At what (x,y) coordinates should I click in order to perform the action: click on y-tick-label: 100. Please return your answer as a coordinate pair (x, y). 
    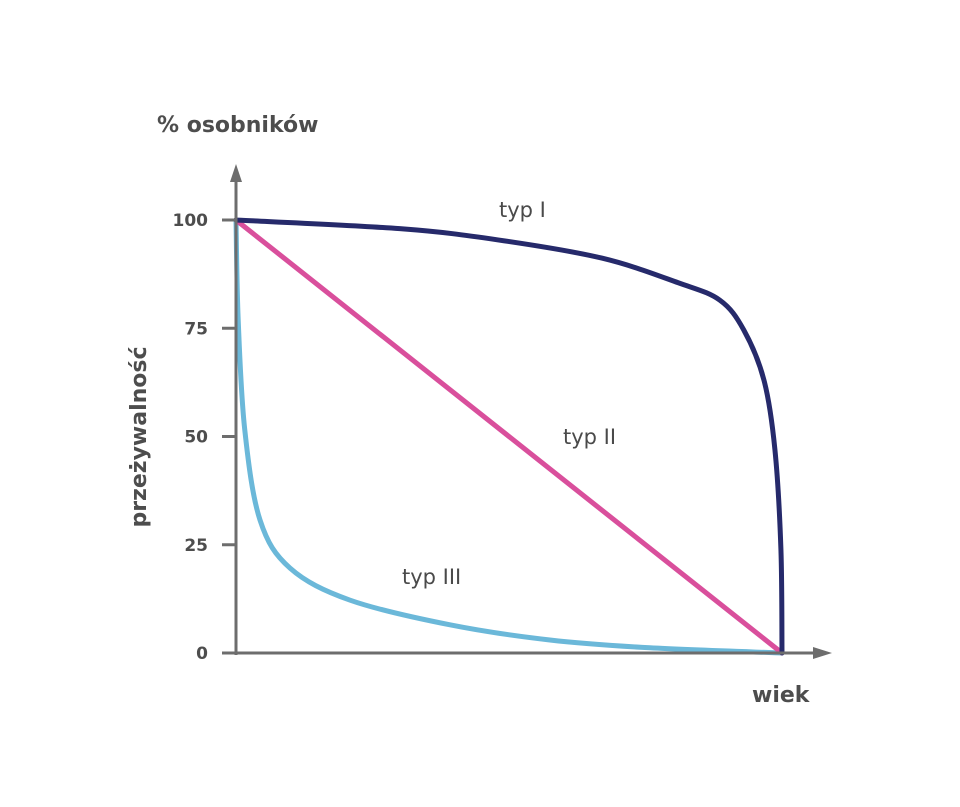
    Looking at the image, I should click on (191, 221).